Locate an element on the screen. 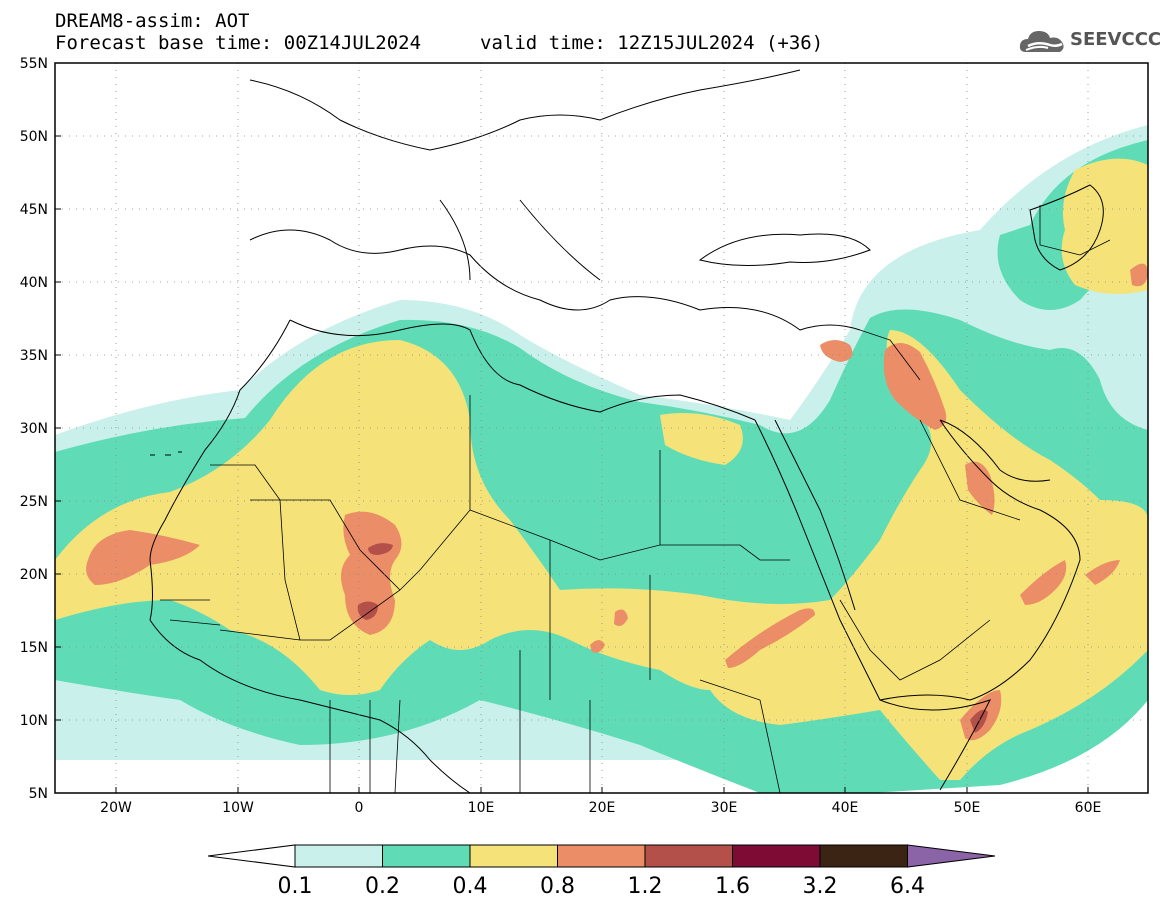 This screenshot has height=905, width=1165. lat-label: 25N is located at coordinates (34, 502).